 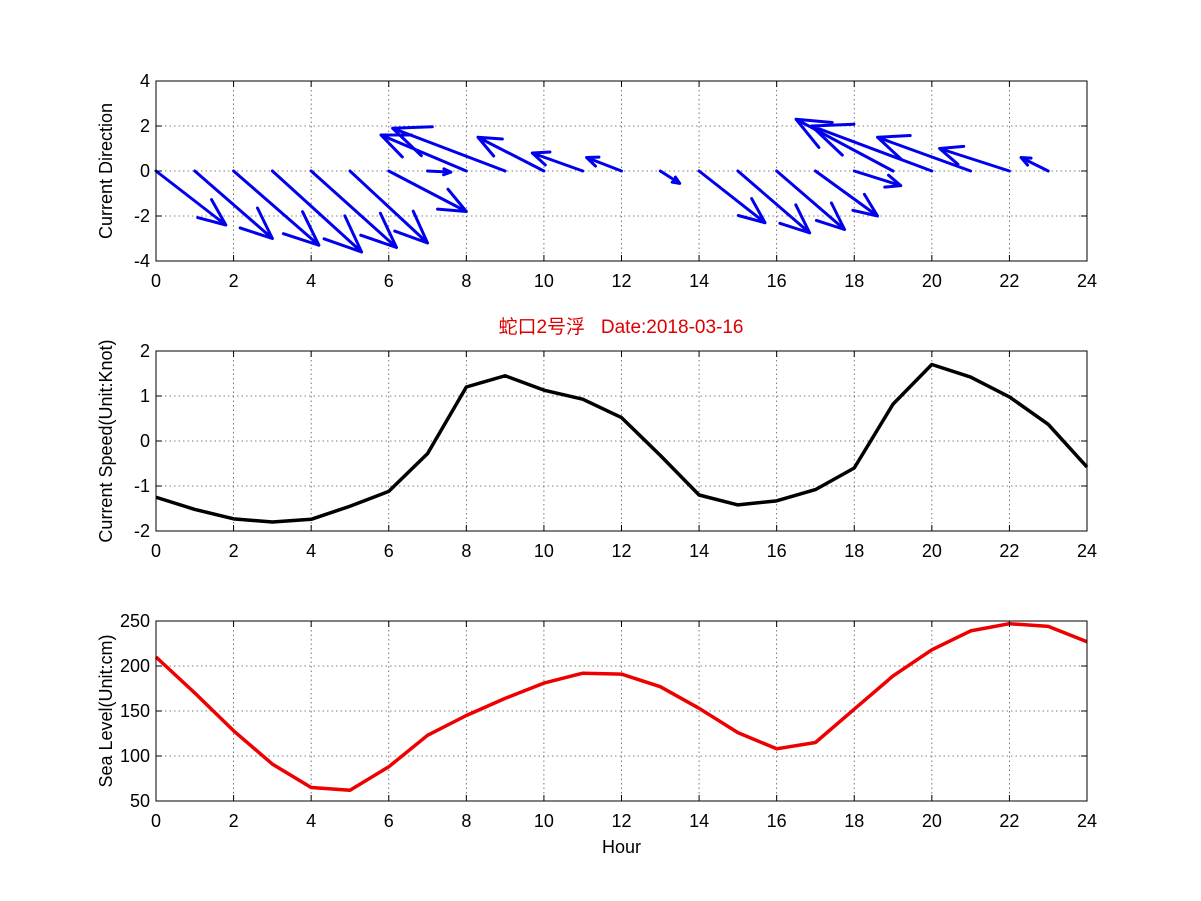 I want to click on y-tick-label: 100, so click(x=135, y=756).